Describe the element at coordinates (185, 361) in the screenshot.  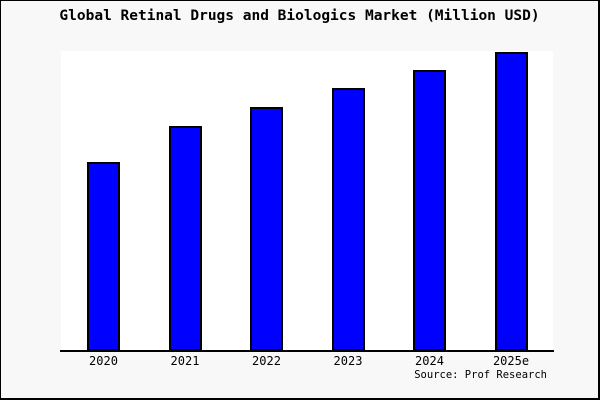
I see `x-tick-label-2021: 2021` at that location.